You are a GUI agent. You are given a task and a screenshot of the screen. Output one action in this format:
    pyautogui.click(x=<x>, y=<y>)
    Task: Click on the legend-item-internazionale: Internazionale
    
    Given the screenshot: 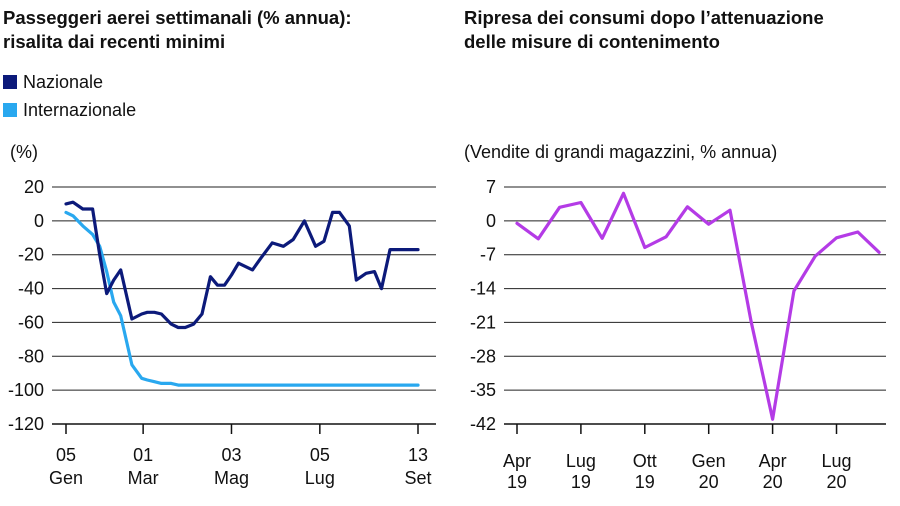 What is the action you would take?
    pyautogui.click(x=69, y=110)
    